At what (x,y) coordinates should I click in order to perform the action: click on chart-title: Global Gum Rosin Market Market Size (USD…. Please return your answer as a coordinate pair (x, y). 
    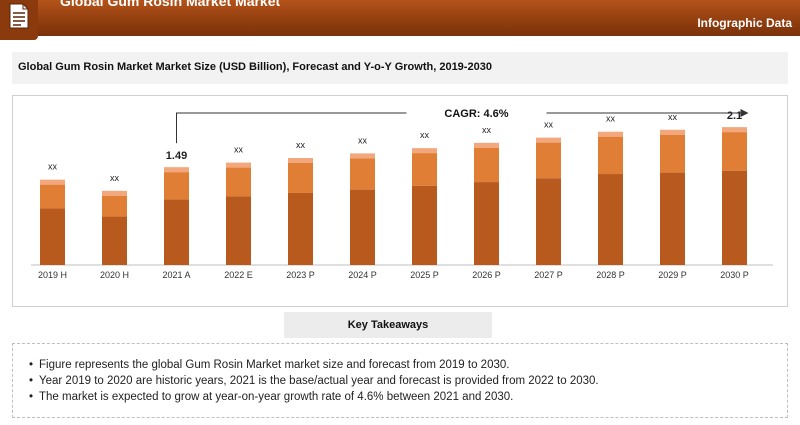
    Looking at the image, I should click on (255, 67).